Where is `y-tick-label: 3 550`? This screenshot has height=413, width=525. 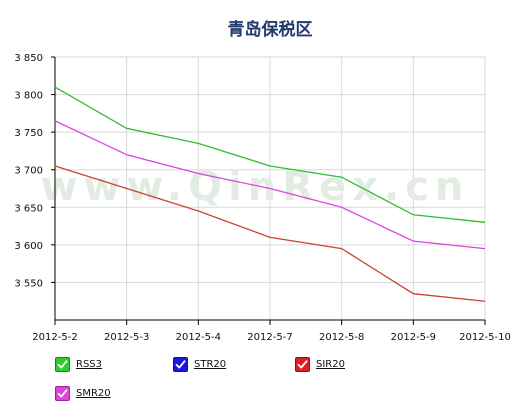
y-tick-label: 3 550 is located at coordinates (28, 283).